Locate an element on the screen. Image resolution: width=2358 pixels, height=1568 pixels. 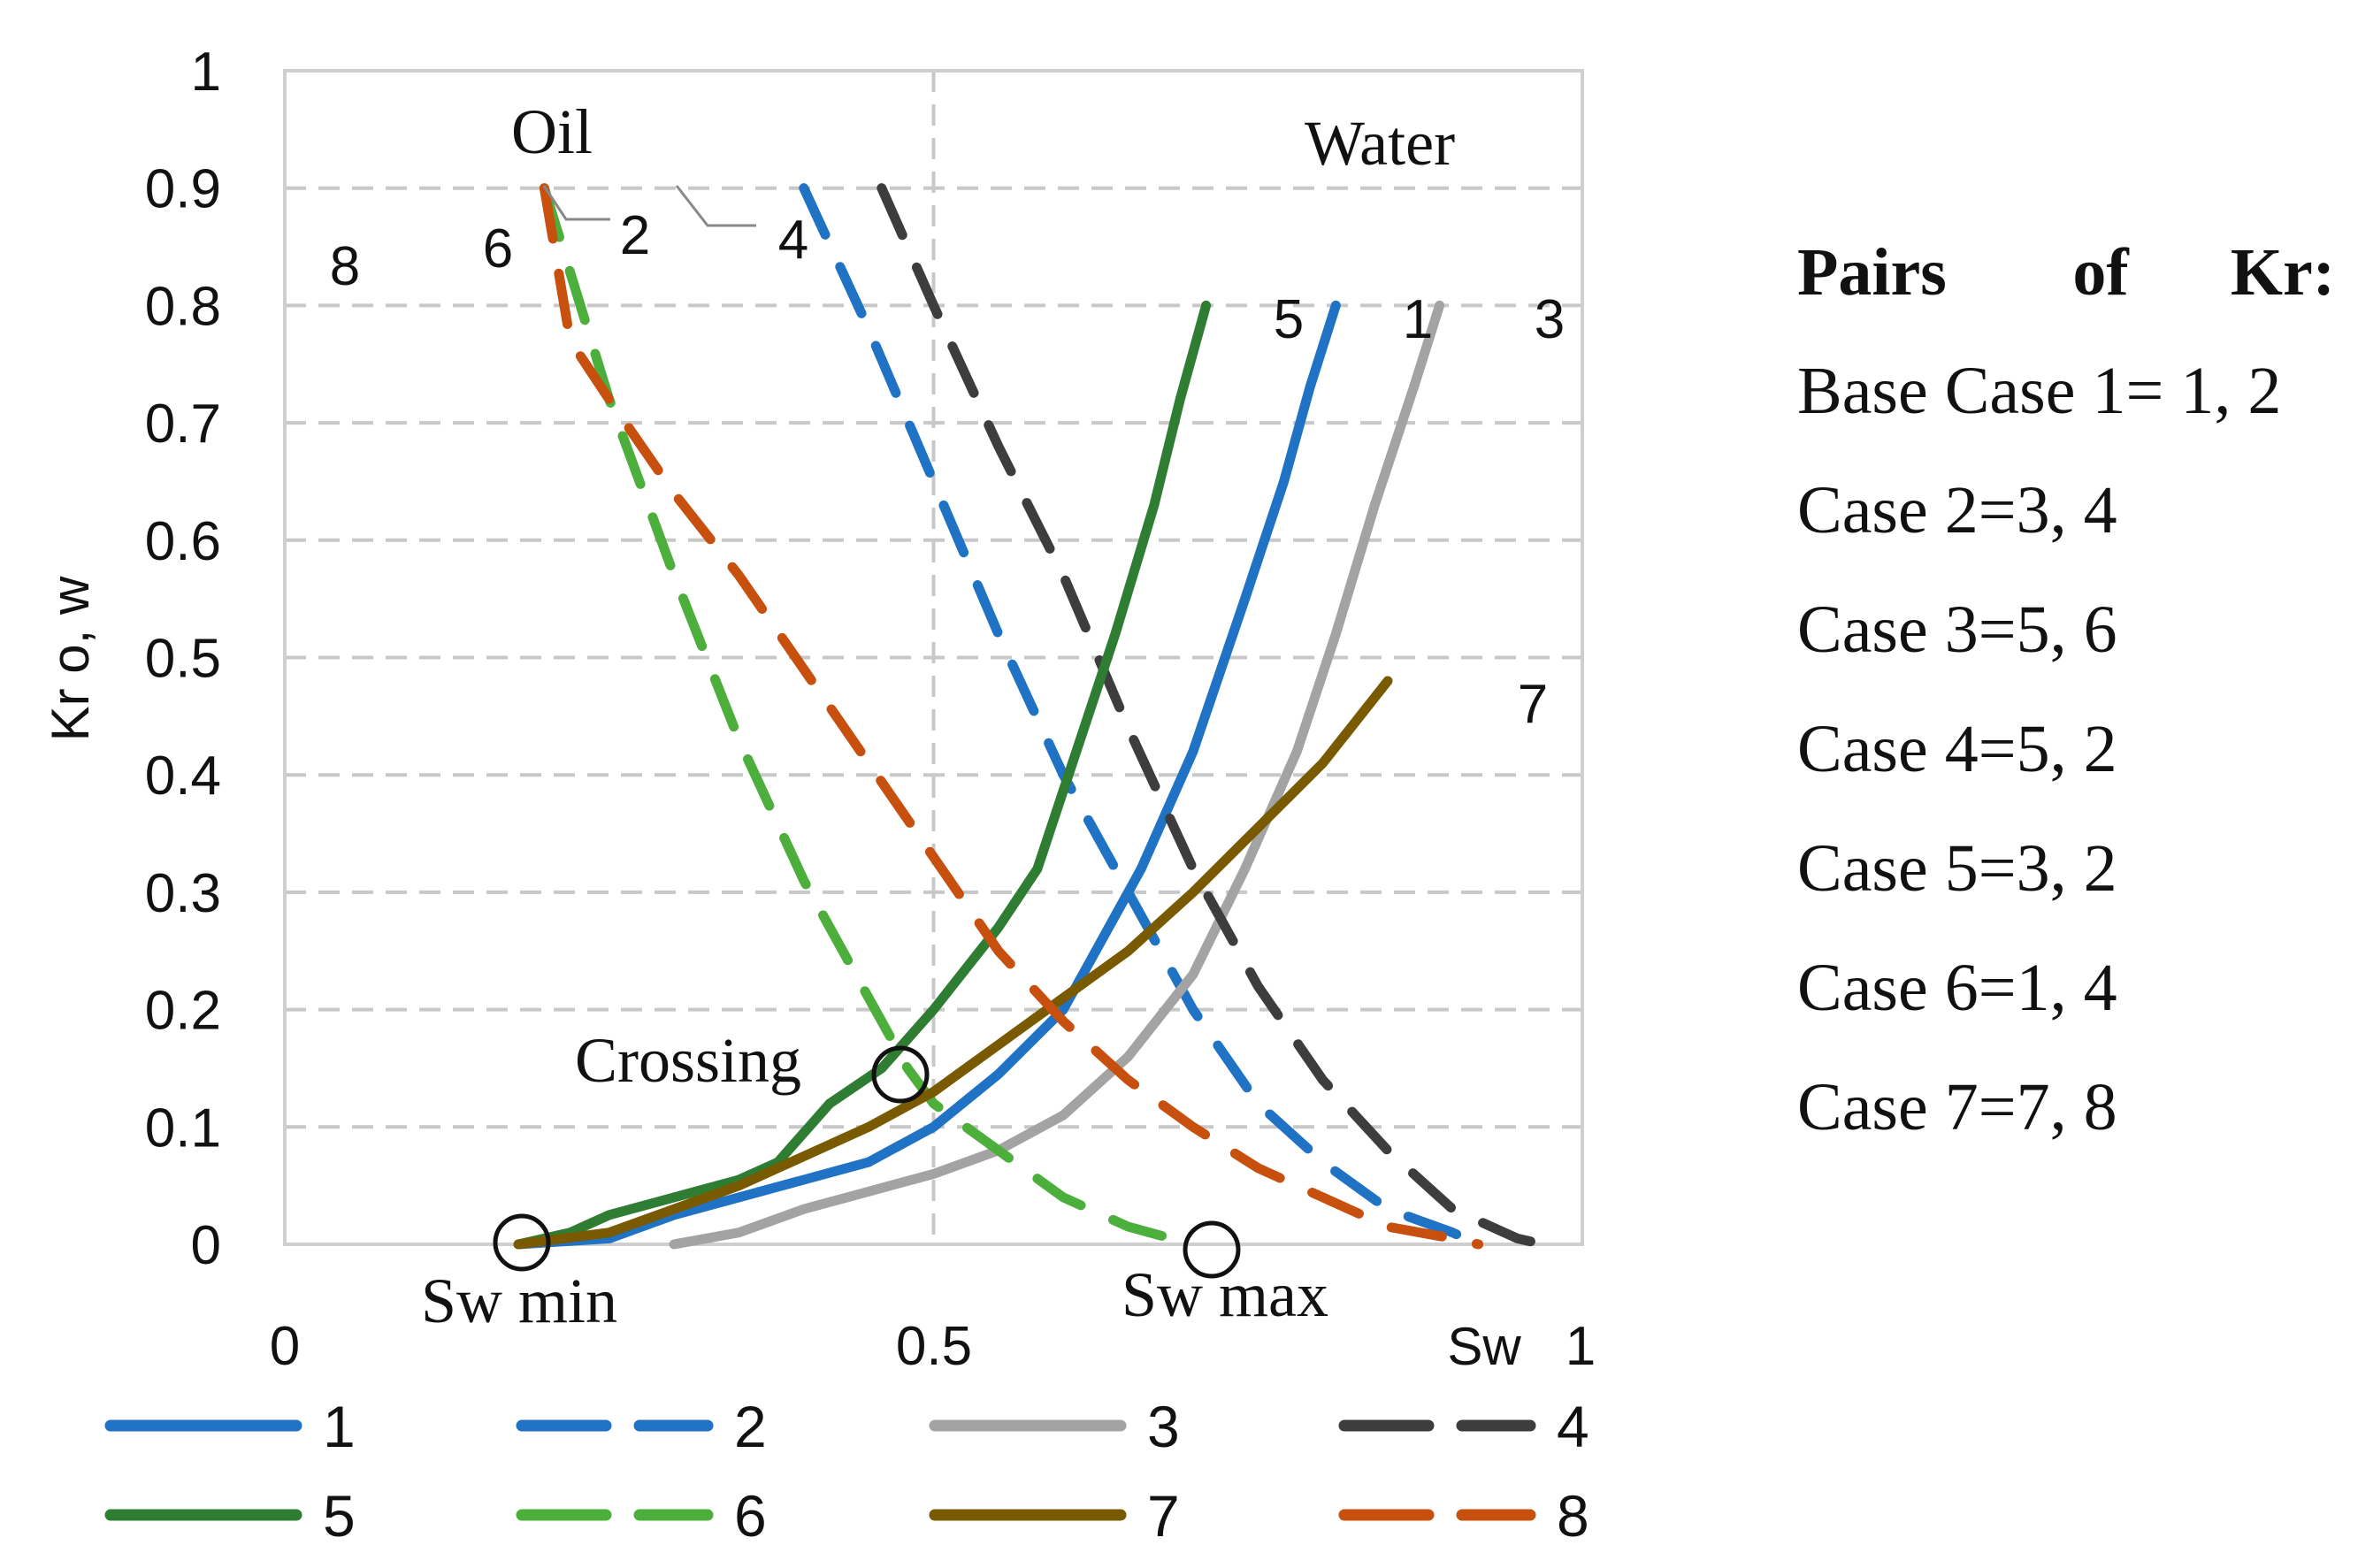
x-tick-label: 0 is located at coordinates (285, 1346).